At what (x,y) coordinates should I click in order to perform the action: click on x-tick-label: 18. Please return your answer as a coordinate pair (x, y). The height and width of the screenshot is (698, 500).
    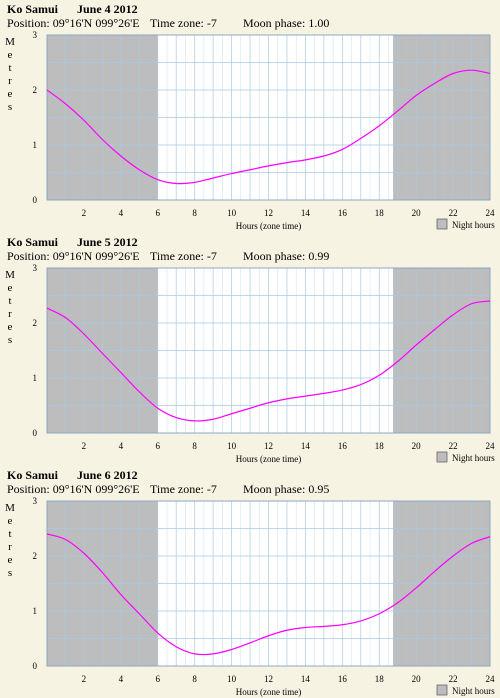
    Looking at the image, I should click on (380, 213).